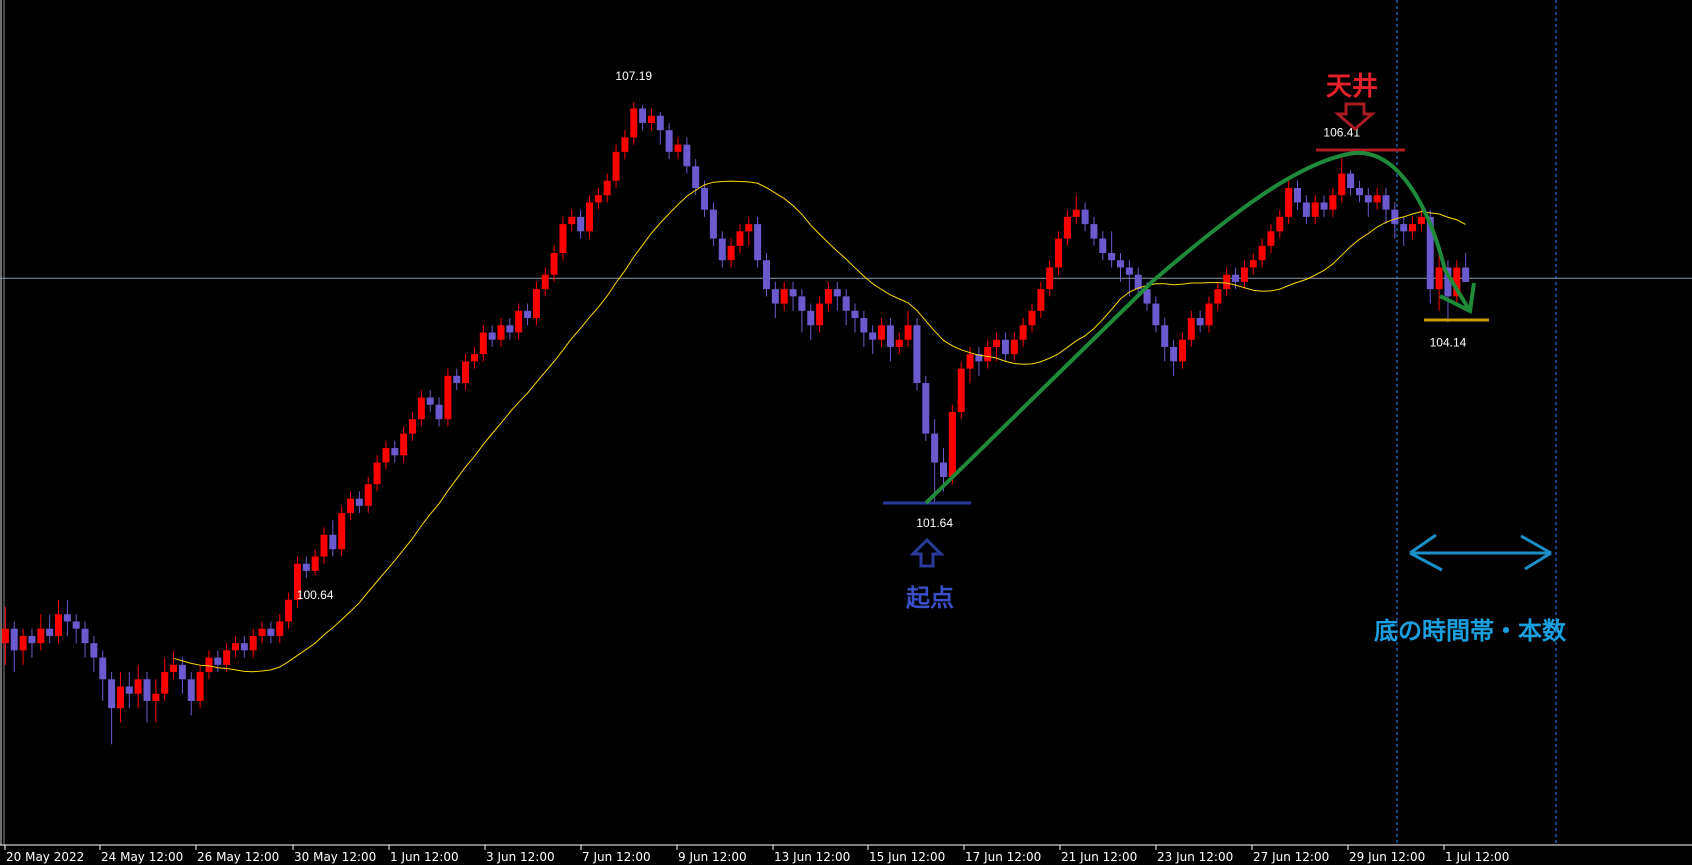 The width and height of the screenshot is (1692, 865). Describe the element at coordinates (45, 857) in the screenshot. I see `time-axis-label: 20 May 2022` at that location.